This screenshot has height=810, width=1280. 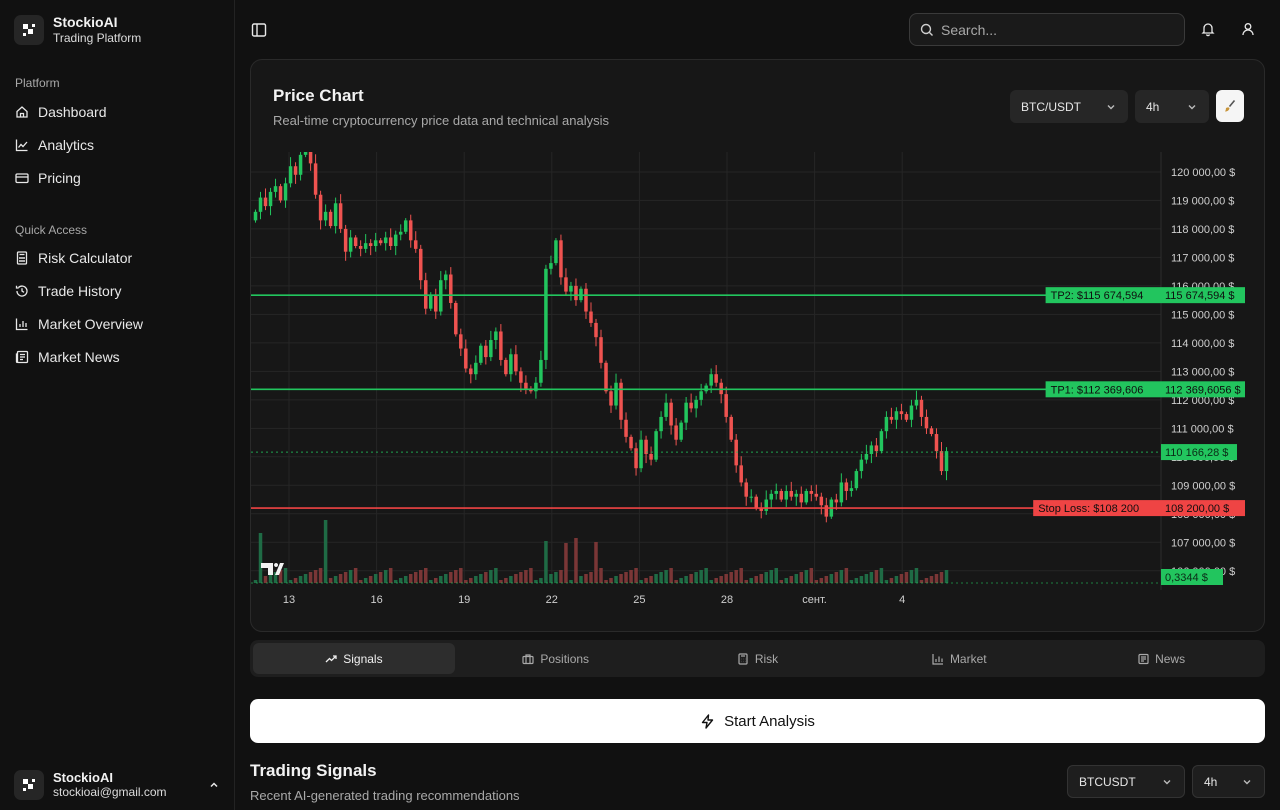 I want to click on tab-risk: Risk, so click(x=758, y=658).